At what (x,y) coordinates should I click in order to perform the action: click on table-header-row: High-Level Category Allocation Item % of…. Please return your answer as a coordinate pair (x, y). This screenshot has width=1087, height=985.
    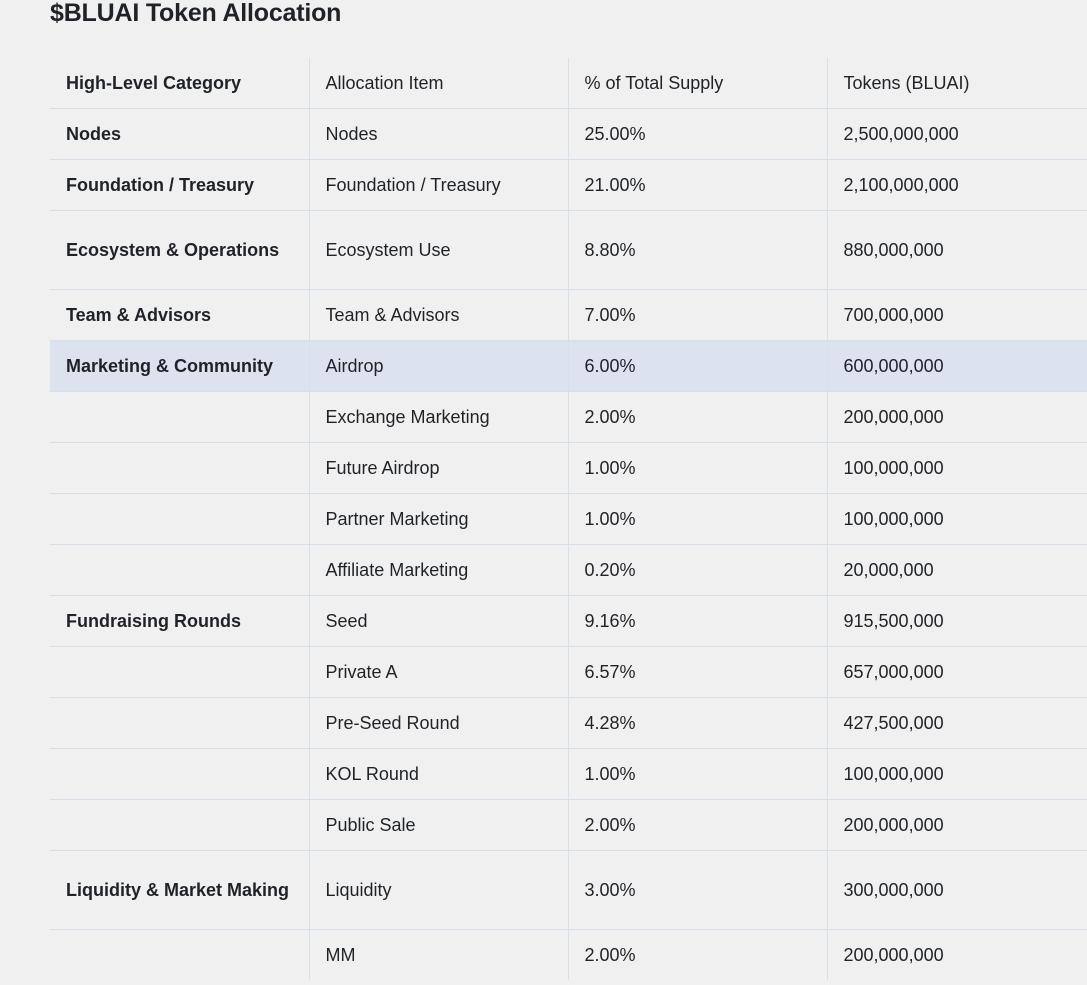
    Looking at the image, I should click on (568, 83).